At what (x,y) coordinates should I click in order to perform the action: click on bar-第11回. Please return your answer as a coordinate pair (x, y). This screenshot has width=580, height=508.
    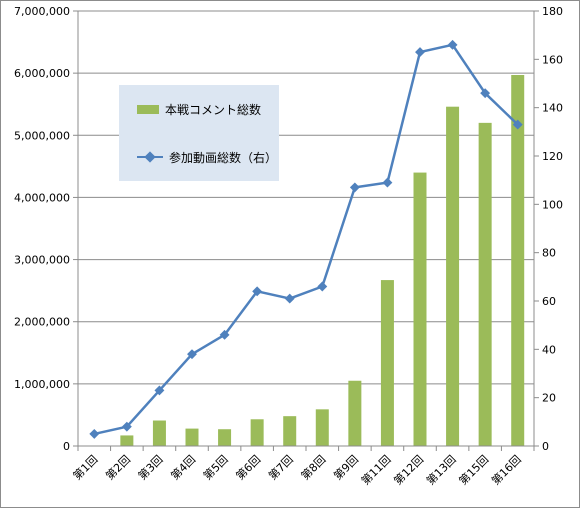
    Looking at the image, I should click on (387, 363).